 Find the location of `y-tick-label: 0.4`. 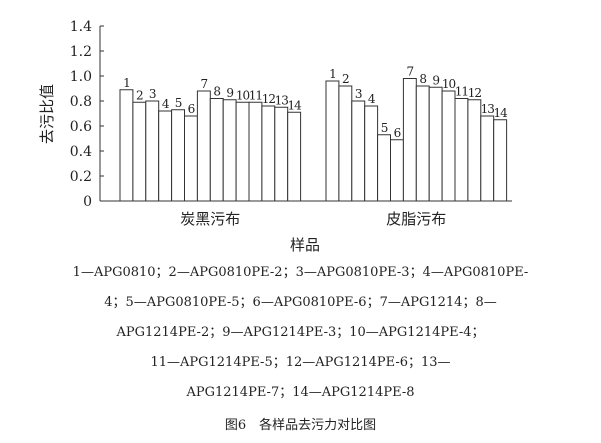

y-tick-label: 0.4 is located at coordinates (81, 152).